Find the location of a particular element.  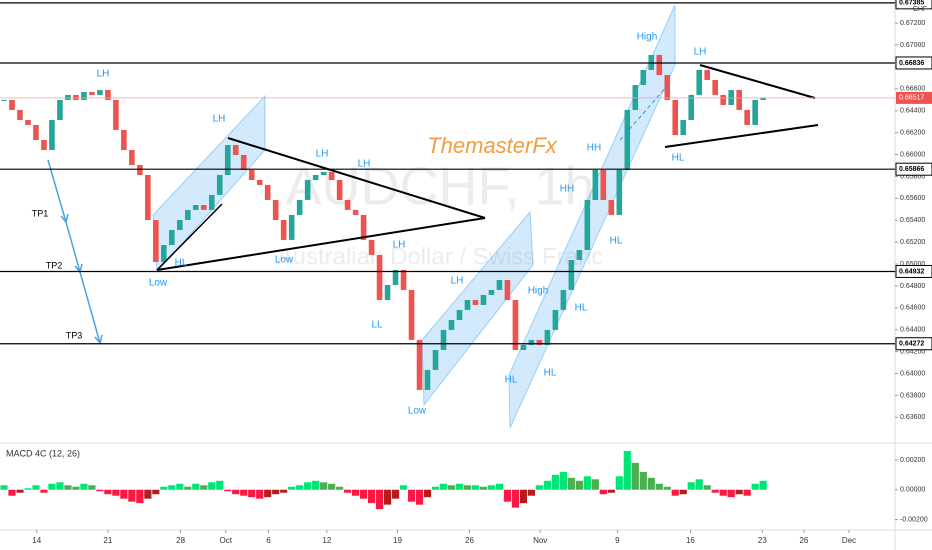

y-tick-label: 0.65000 is located at coordinates (912, 264).